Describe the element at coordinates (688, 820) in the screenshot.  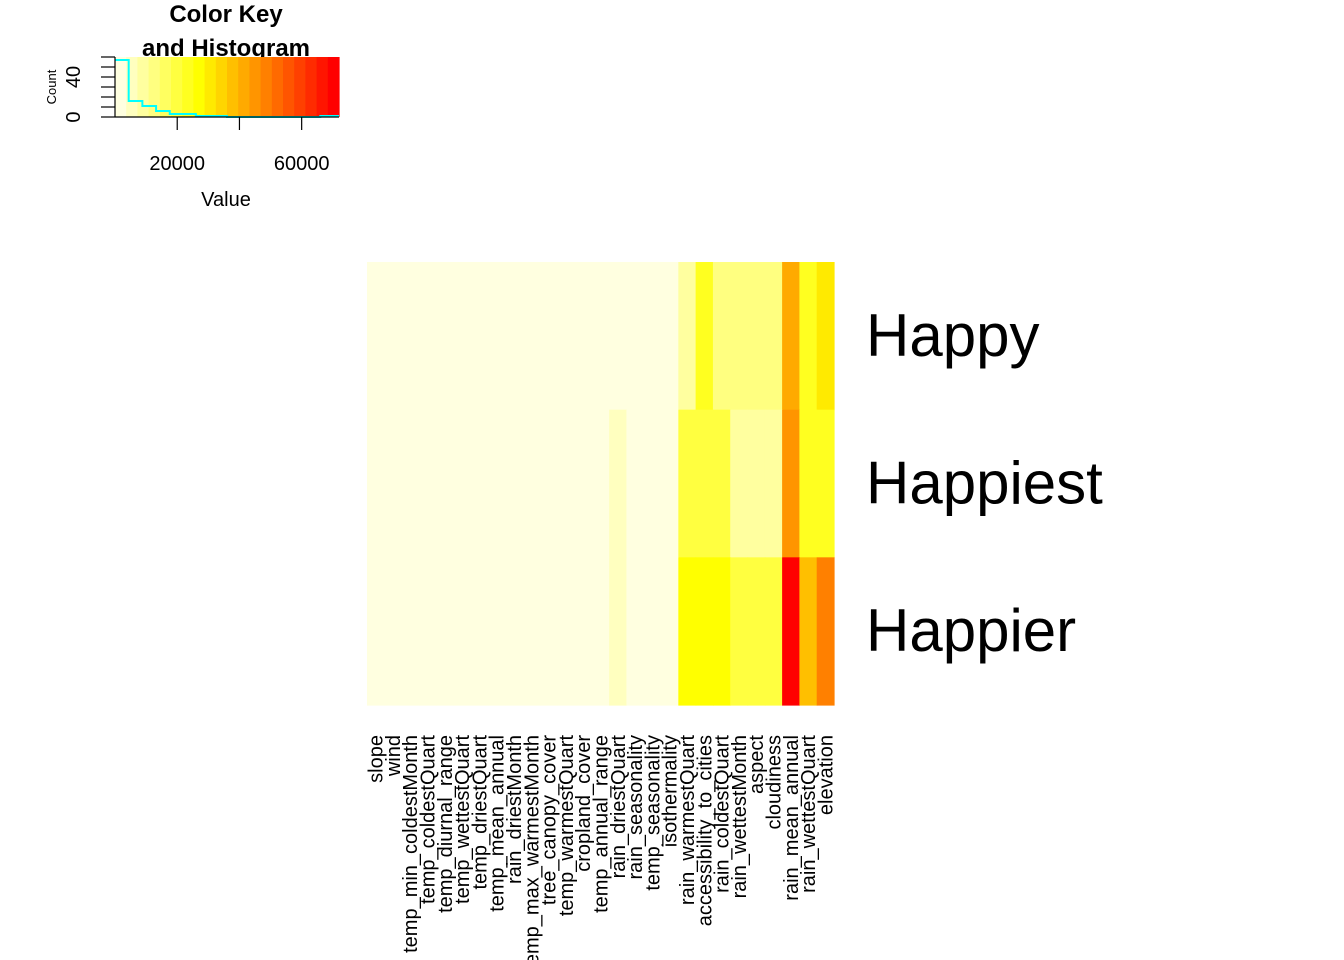
I see `heatmap-column-label: rain_warmestQuart` at that location.